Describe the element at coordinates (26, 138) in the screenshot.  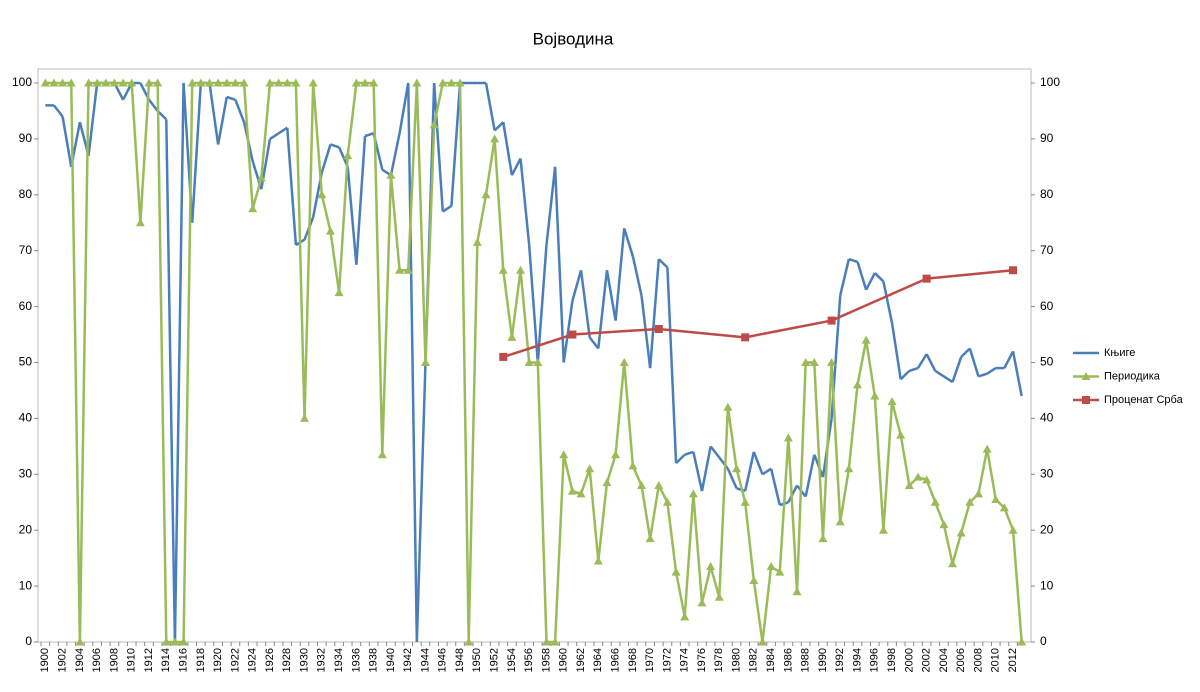
I see `y-tick-label: 90` at that location.